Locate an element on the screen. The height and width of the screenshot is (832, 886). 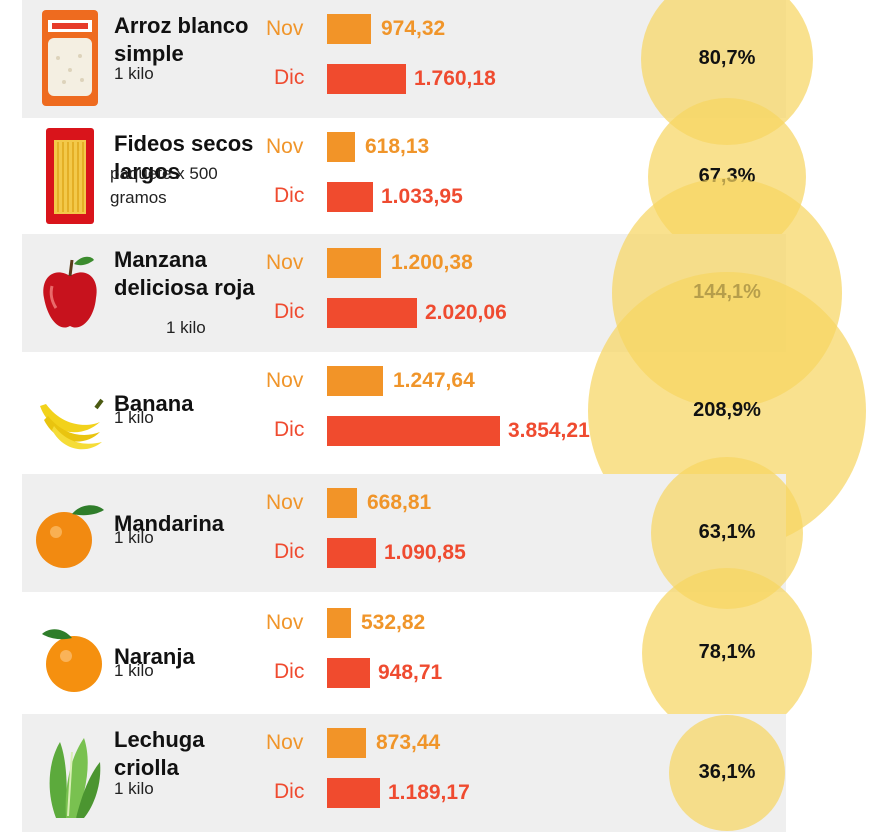
nov-value: 974,32 is located at coordinates (413, 28).